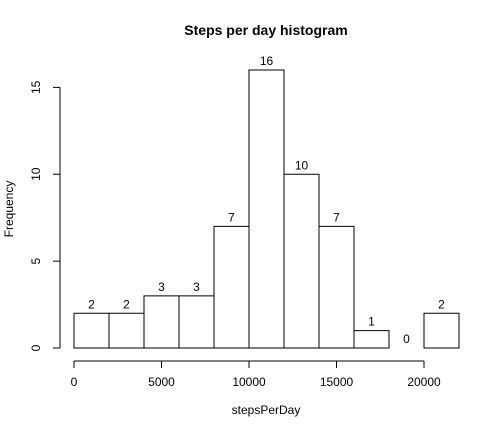 The height and width of the screenshot is (432, 504). What do you see at coordinates (36, 347) in the screenshot?
I see `y-tick-label: 0` at bounding box center [36, 347].